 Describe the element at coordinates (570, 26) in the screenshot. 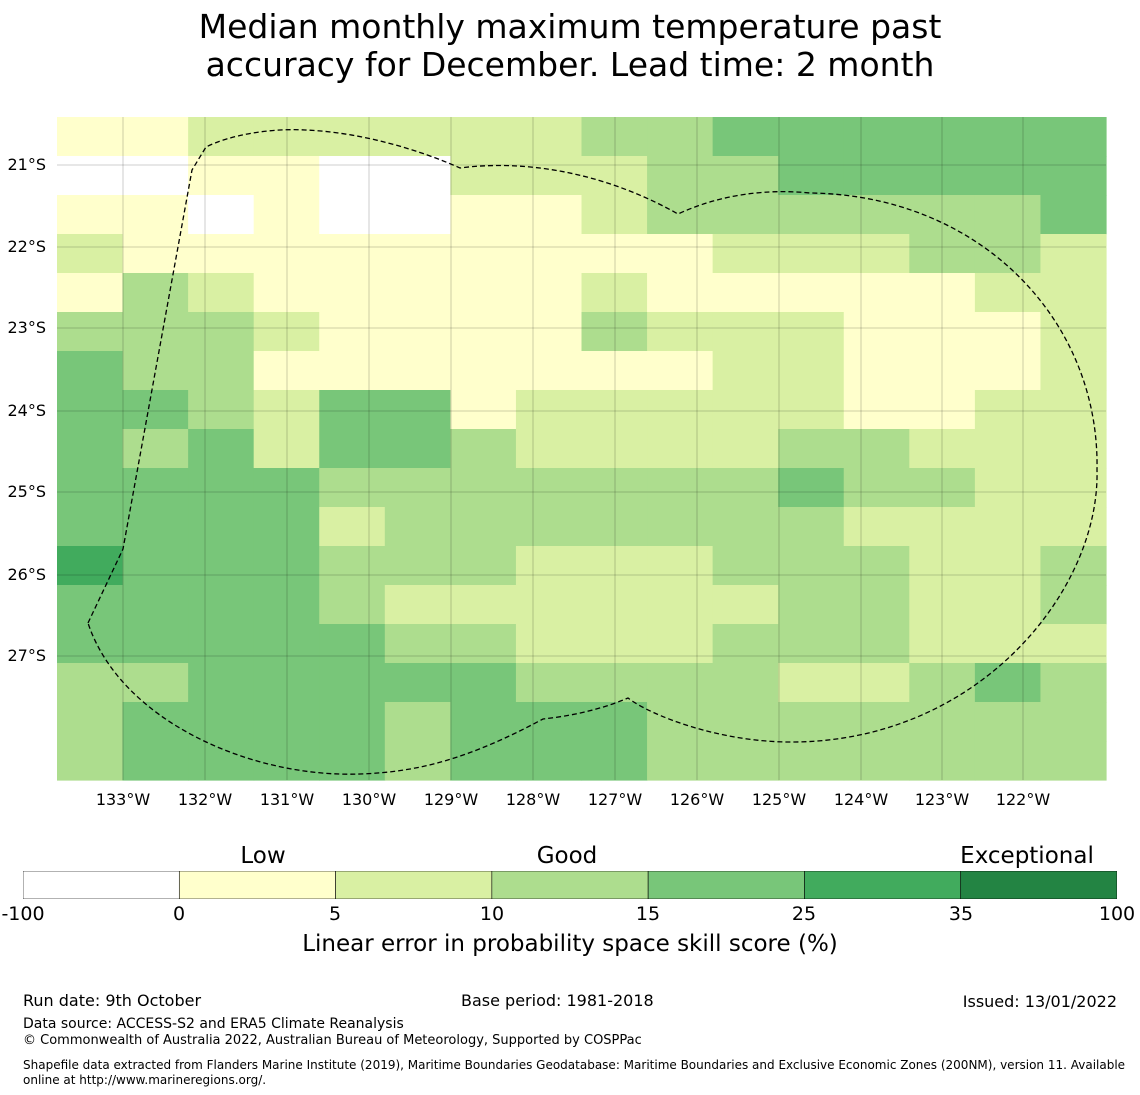

I see `title-line-1: Median monthly maximum temperature past` at that location.